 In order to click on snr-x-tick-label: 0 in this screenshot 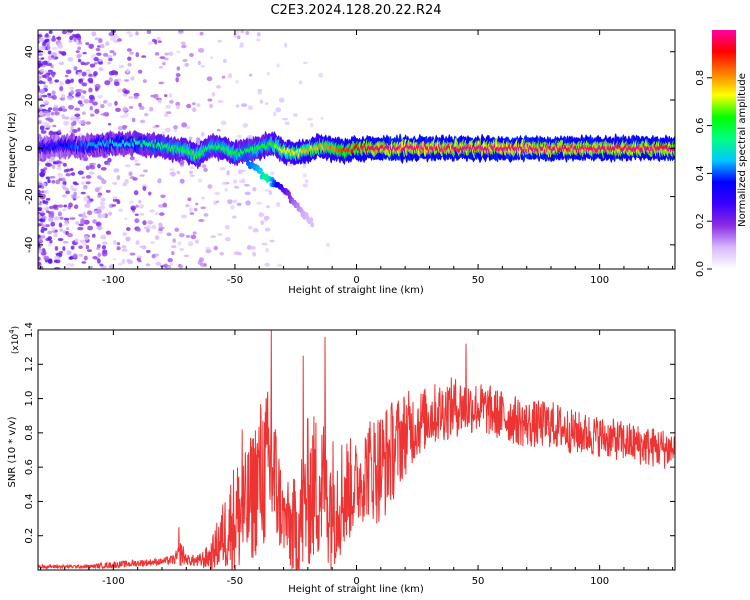, I will do `click(356, 581)`.